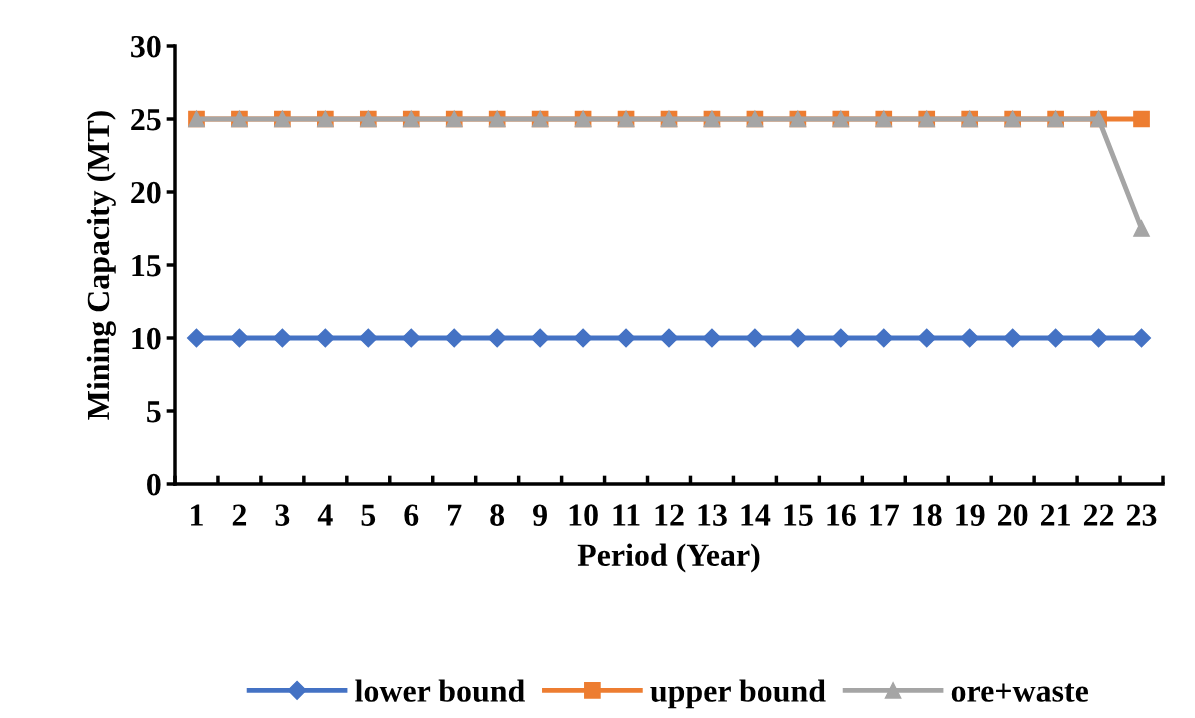 The image size is (1195, 718). I want to click on legend-label: ore+waste, so click(1020, 692).